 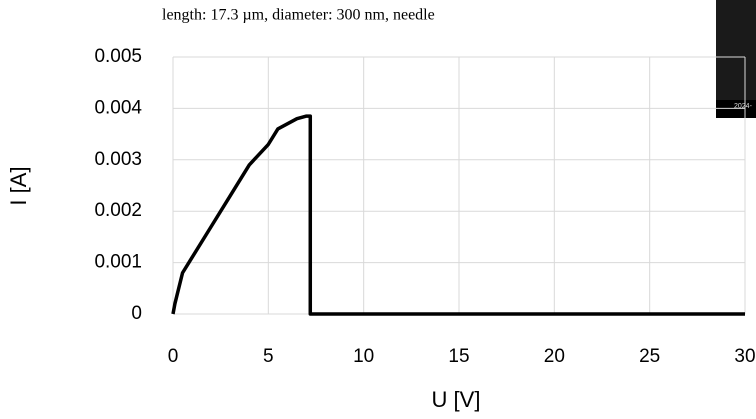 I want to click on y-tick-label: 0.004, so click(x=118, y=107).